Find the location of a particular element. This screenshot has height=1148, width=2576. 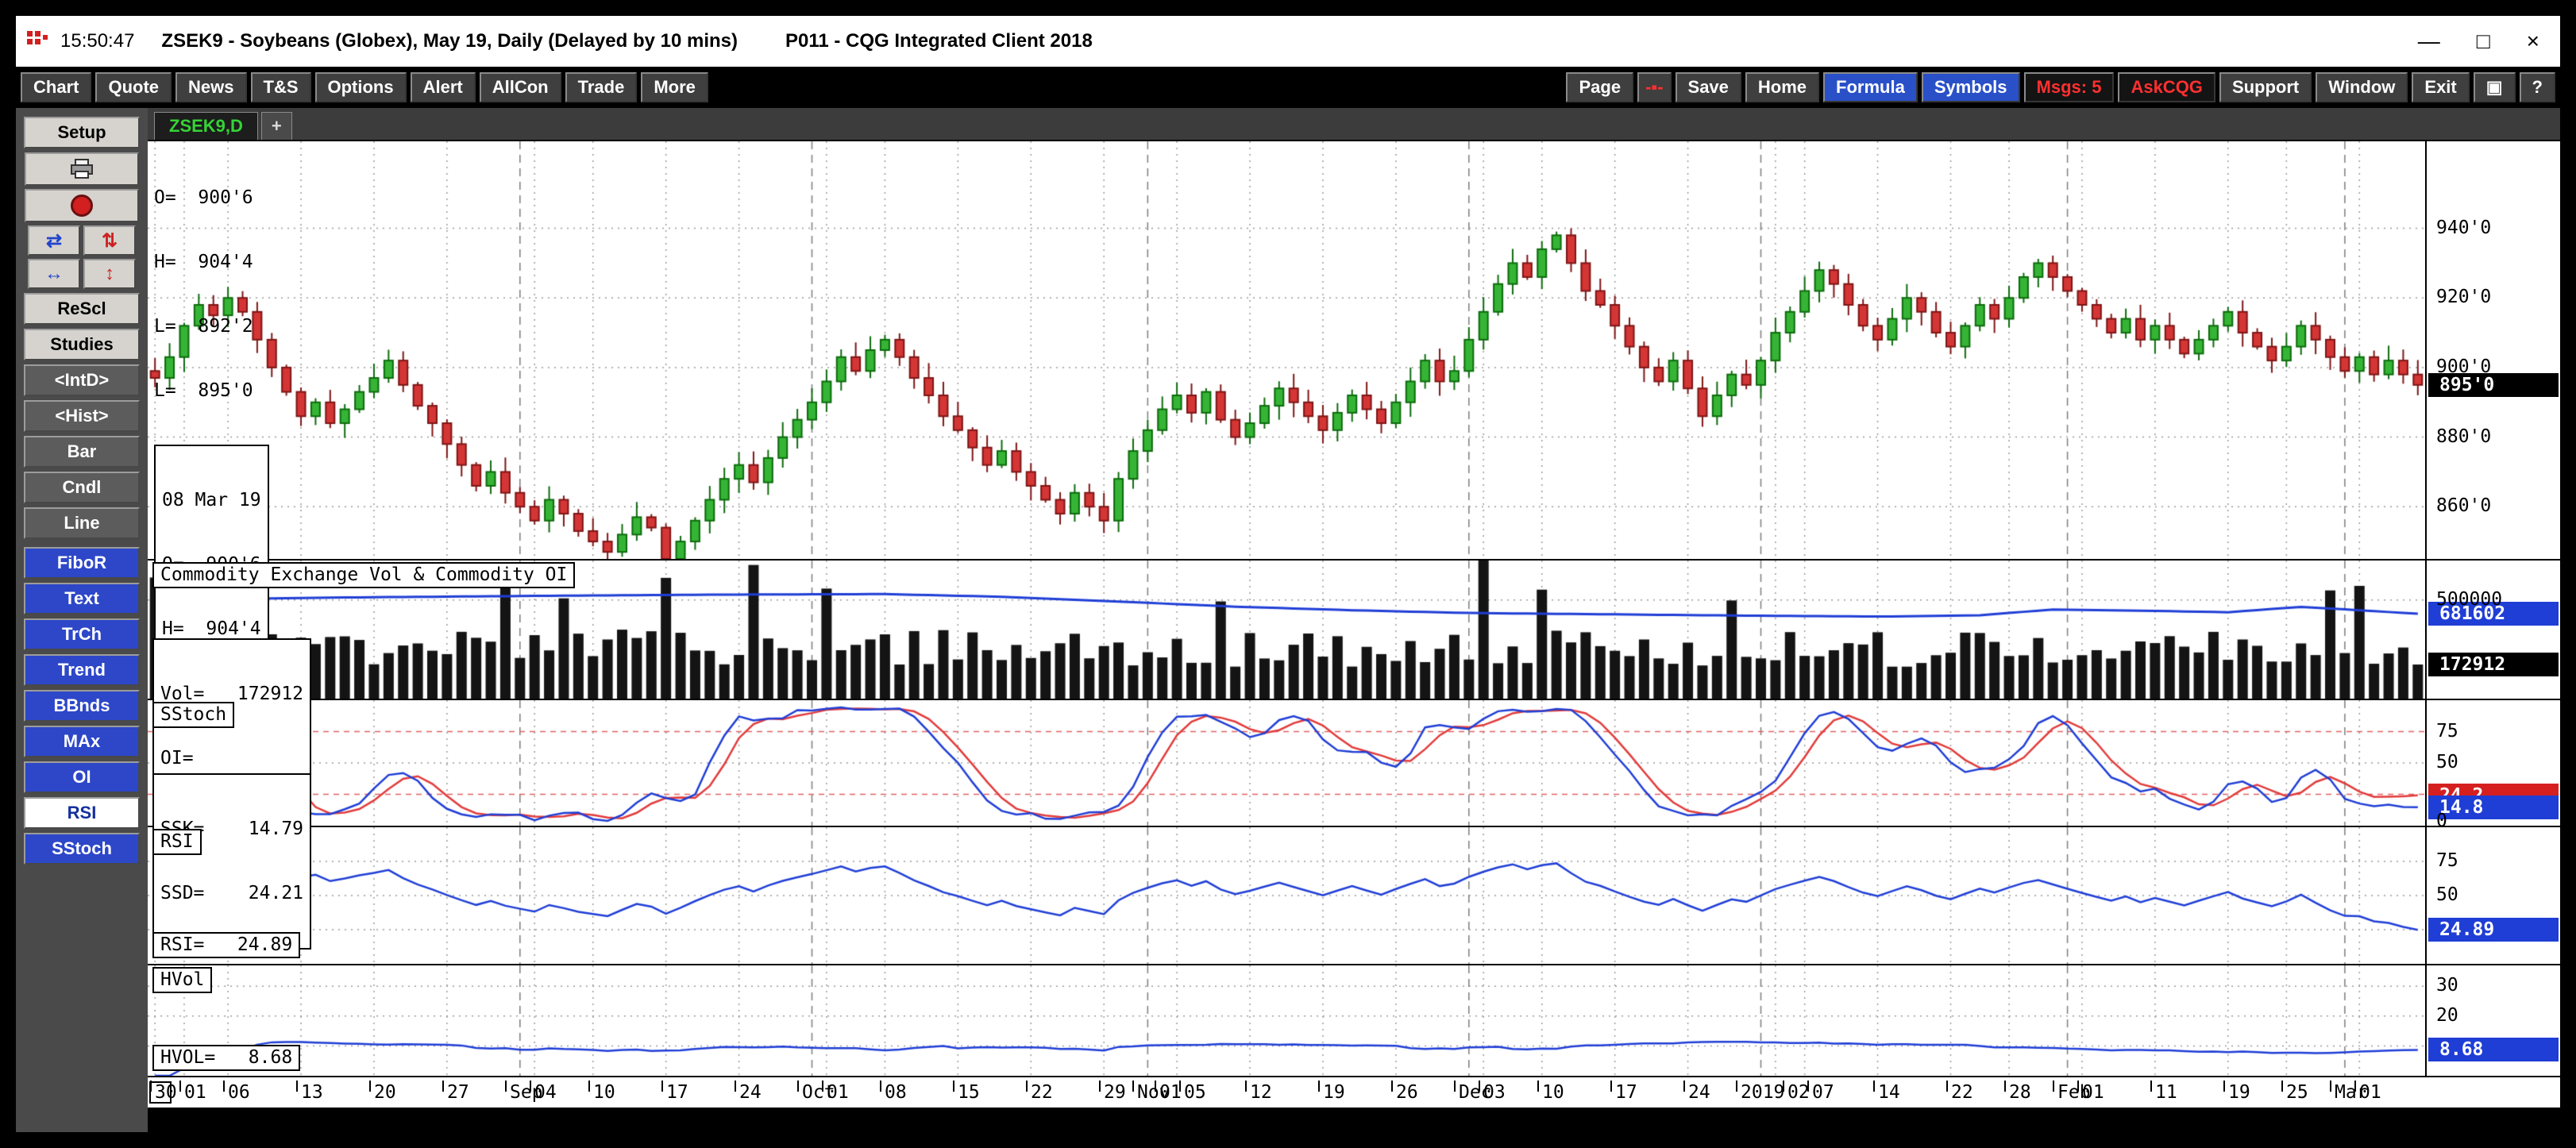

sidebar-study-text: Text is located at coordinates (82, 598).